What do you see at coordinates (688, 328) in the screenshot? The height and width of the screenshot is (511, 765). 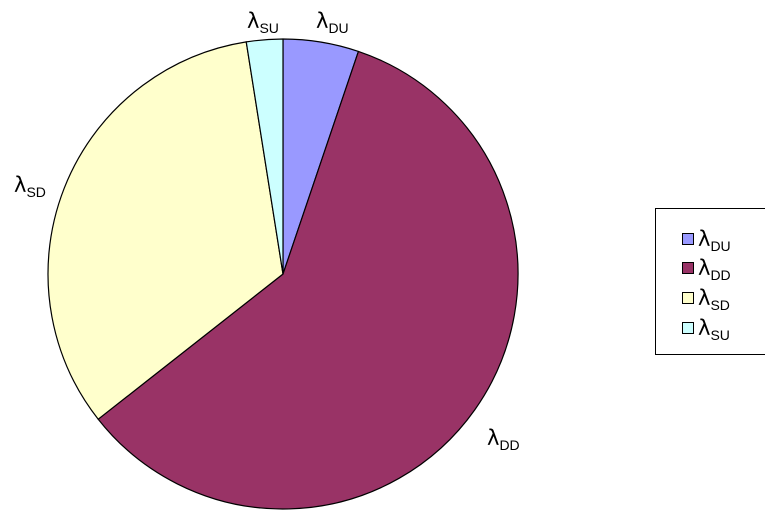 I see `legend-swatch-su` at bounding box center [688, 328].